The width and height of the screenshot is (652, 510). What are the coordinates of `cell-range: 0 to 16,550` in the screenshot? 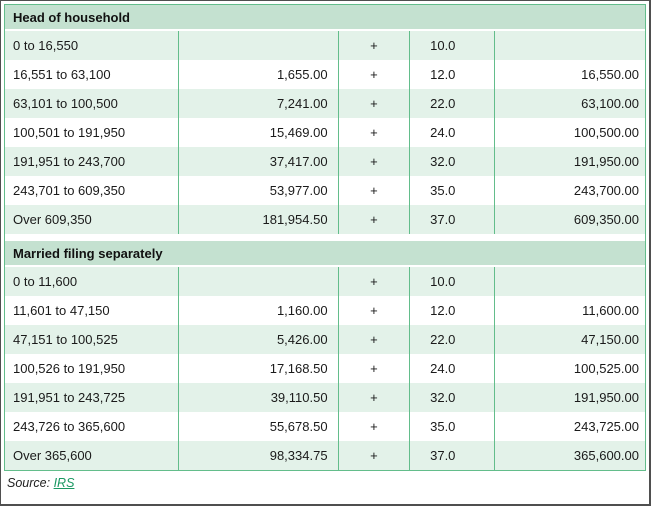 It's located at (92, 45).